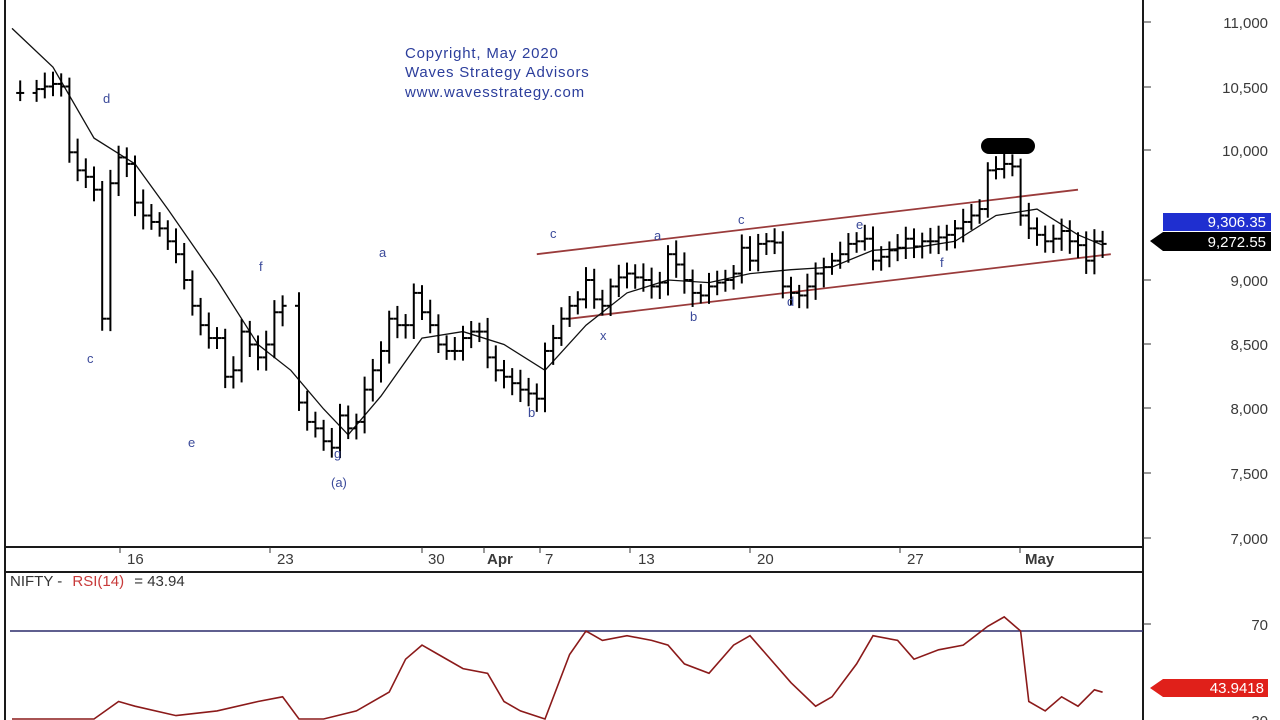 The image size is (1280, 720). I want to click on rsi-line, so click(557, 667).